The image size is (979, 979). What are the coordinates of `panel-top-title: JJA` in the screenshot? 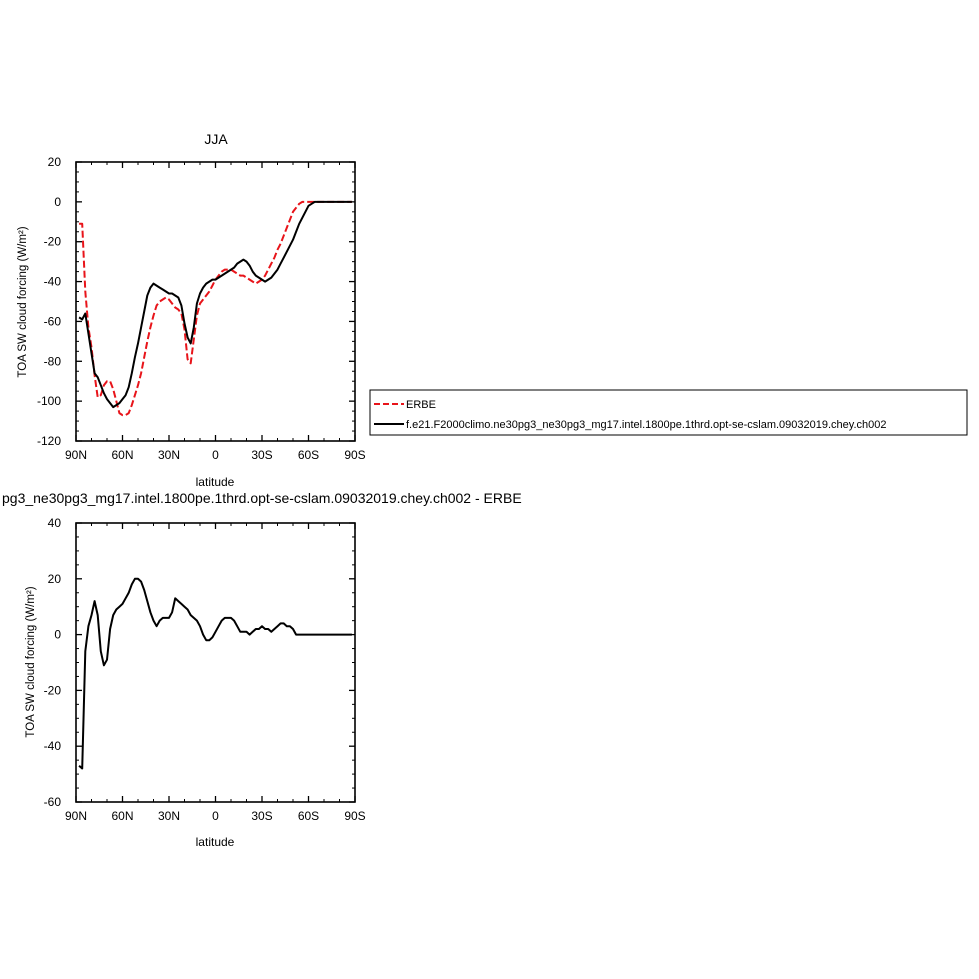 It's located at (216, 139).